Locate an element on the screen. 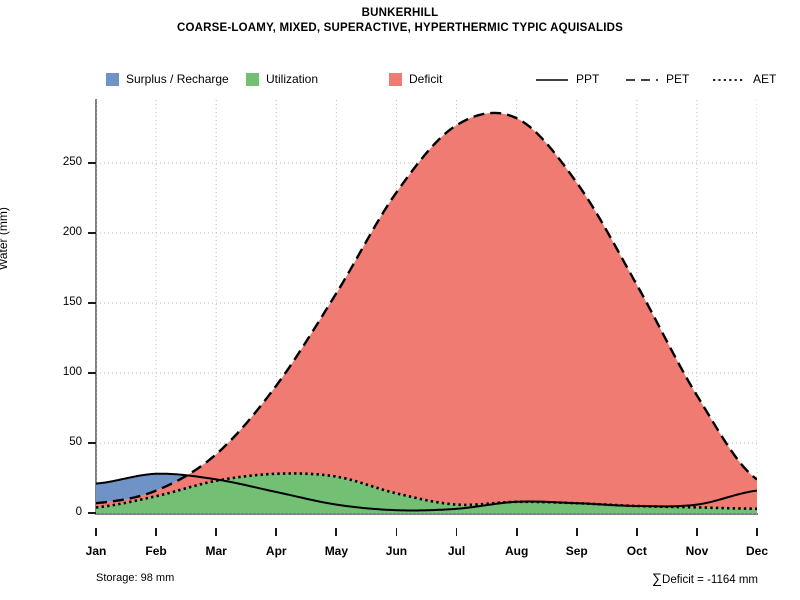 Image resolution: width=800 pixels, height=600 pixels. legend-item-utilization: Utilization is located at coordinates (282, 79).